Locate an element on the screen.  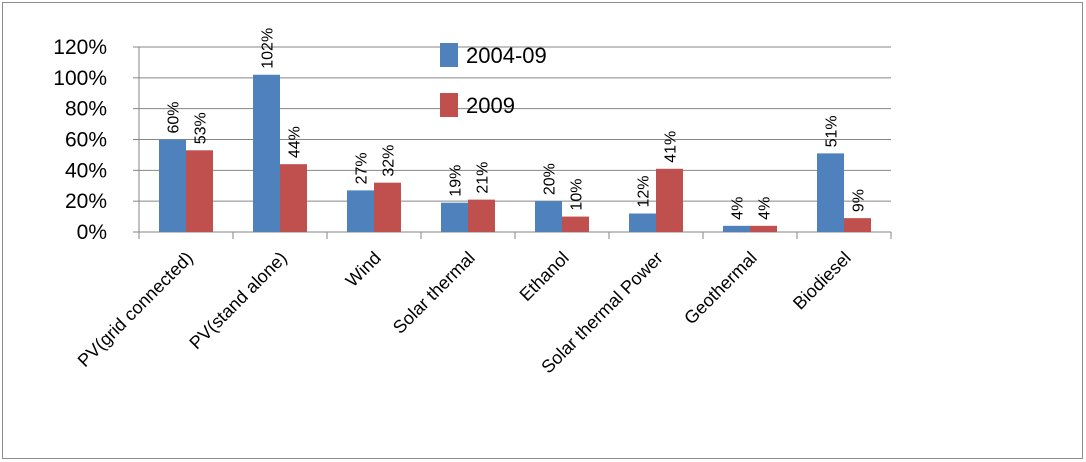
legend-label: 2004-09 is located at coordinates (506, 55).